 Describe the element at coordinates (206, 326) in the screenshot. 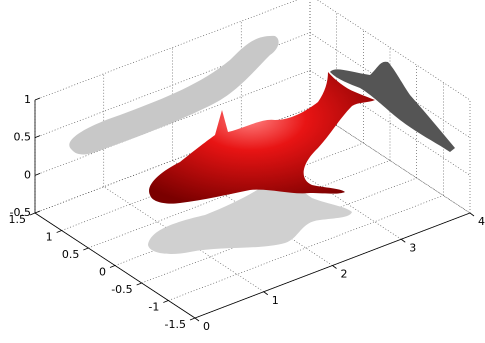

I see `x-tick-label: 0` at that location.